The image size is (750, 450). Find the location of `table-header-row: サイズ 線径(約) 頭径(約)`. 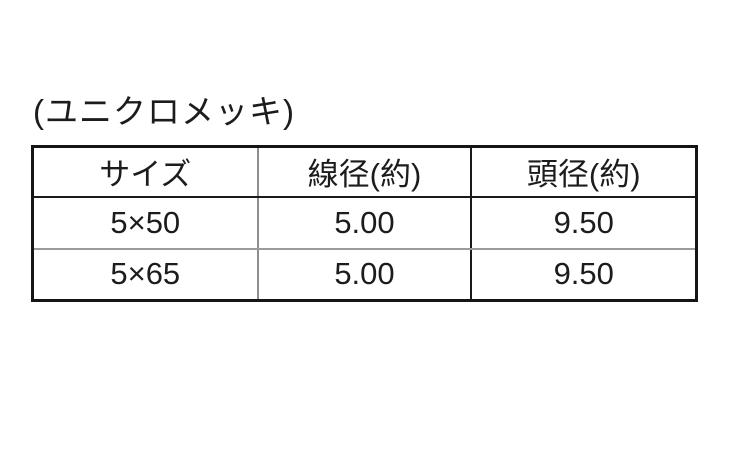

table-header-row: サイズ 線径(約) 頭径(約) is located at coordinates (364, 172).